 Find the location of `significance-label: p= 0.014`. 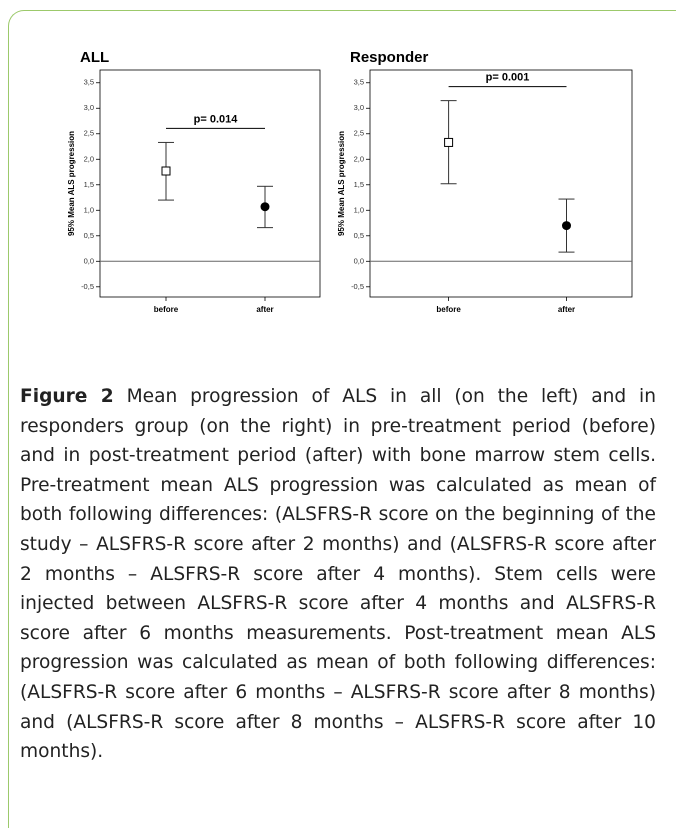

significance-label: p= 0.014 is located at coordinates (216, 119).